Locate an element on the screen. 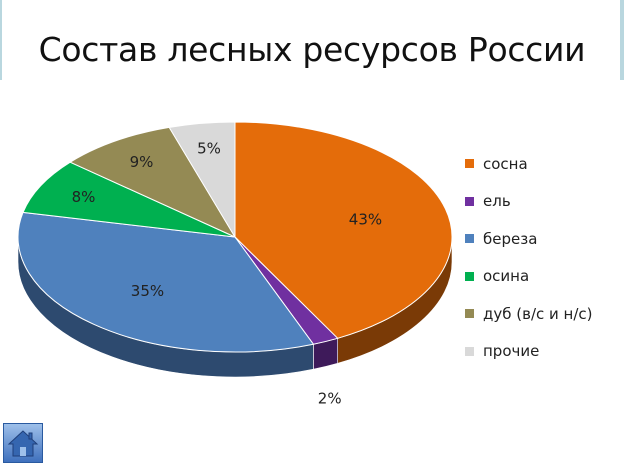  data-label-0: 43% is located at coordinates (365, 220).